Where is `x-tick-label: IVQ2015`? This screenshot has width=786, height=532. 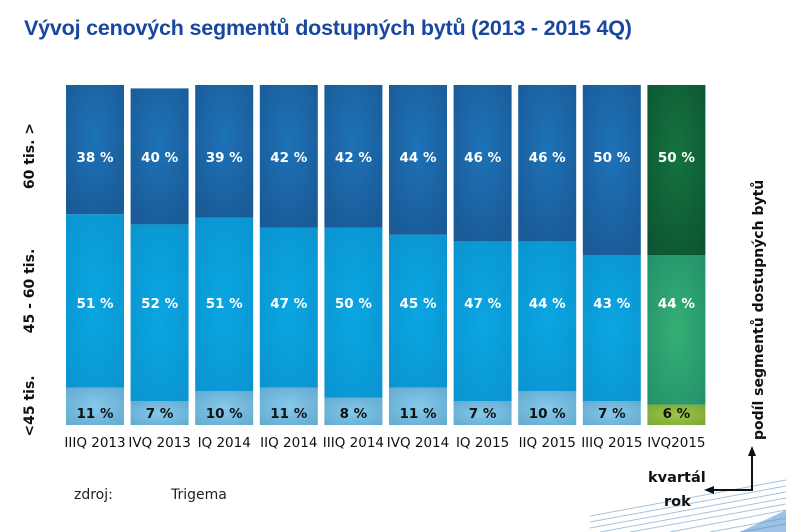
x-tick-label: IVQ2015 is located at coordinates (676, 443).